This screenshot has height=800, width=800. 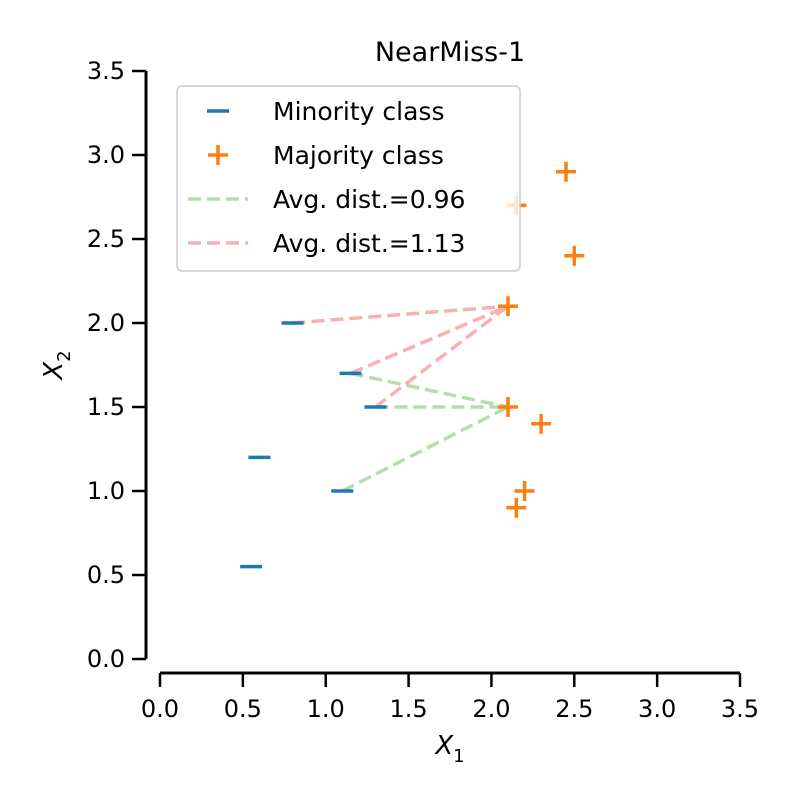 What do you see at coordinates (408, 709) in the screenshot?
I see `x-tick-label: 1.5` at bounding box center [408, 709].